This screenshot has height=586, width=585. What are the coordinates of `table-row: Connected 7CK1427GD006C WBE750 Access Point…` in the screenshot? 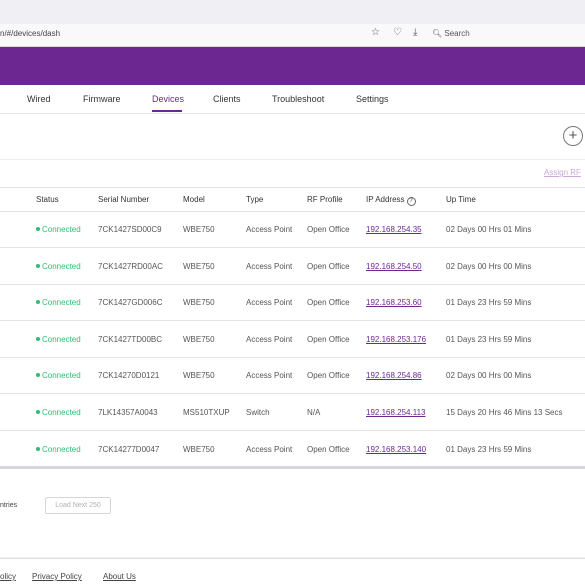 It's located at (292, 303).